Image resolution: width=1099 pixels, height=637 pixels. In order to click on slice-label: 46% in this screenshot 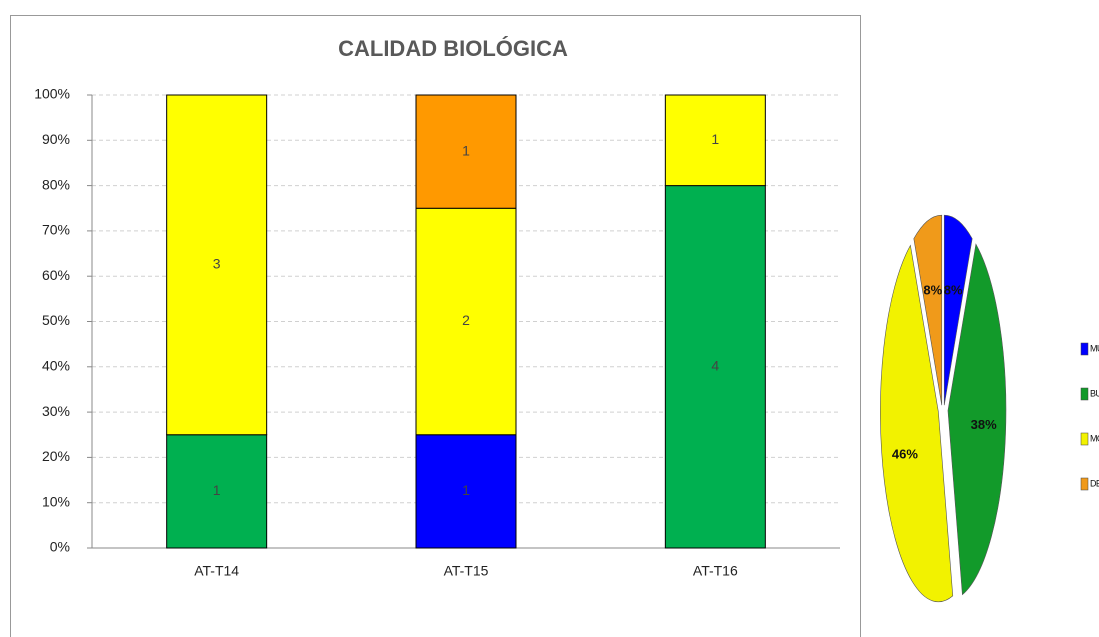, I will do `click(905, 454)`.